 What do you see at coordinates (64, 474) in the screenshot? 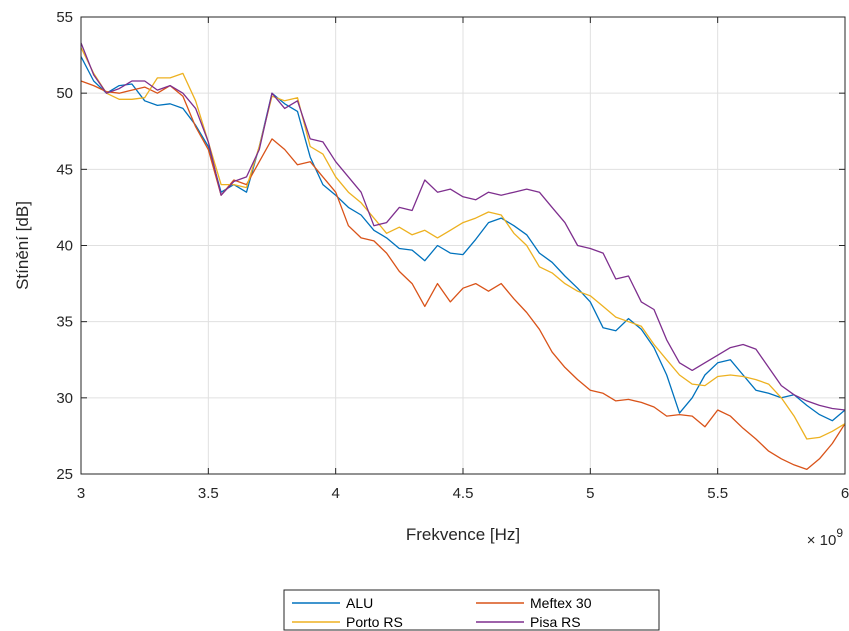
I see `y-tick-label: 25` at bounding box center [64, 474].